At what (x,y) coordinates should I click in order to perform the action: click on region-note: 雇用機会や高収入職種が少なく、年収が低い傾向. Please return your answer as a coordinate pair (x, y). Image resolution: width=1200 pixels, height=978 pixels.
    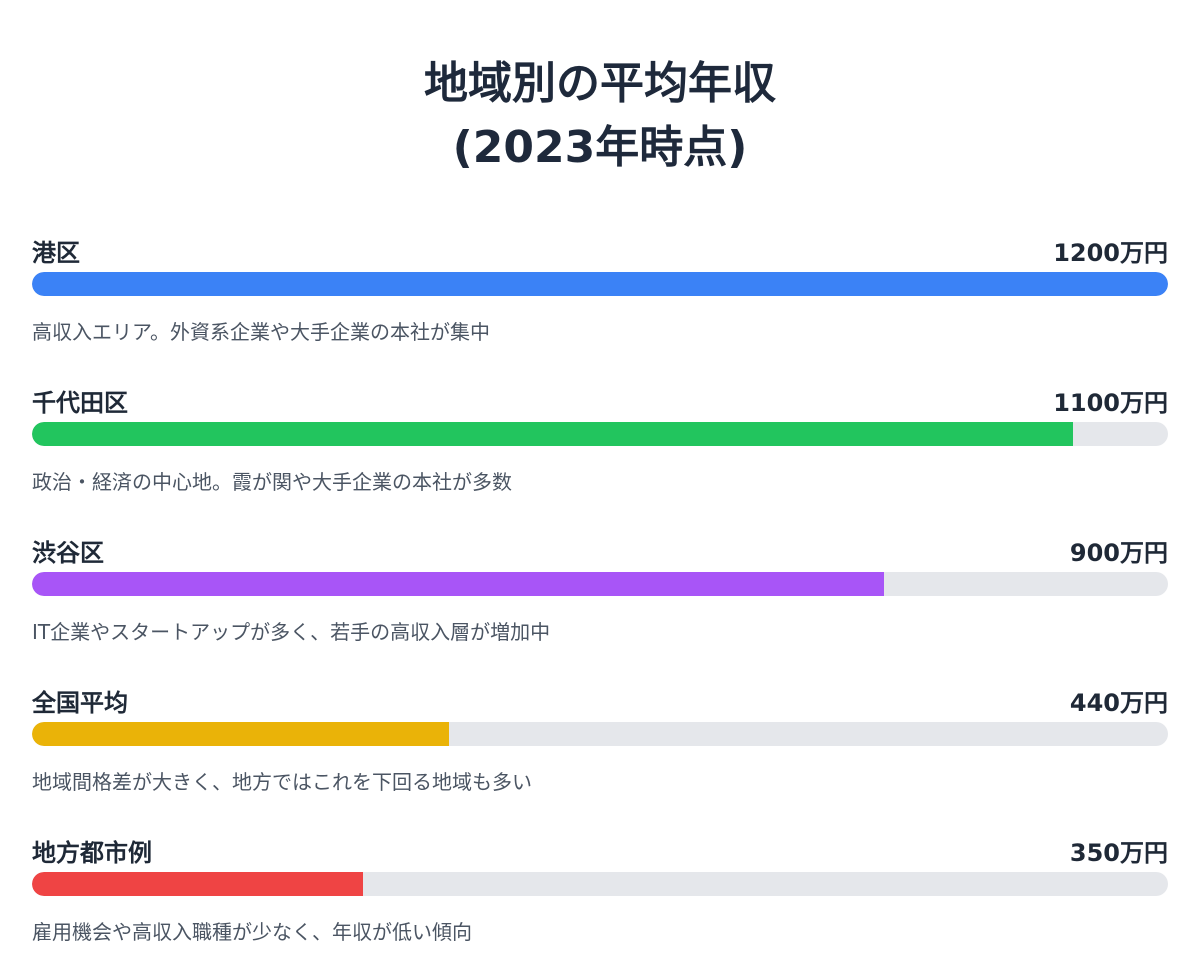
    Looking at the image, I should click on (252, 932).